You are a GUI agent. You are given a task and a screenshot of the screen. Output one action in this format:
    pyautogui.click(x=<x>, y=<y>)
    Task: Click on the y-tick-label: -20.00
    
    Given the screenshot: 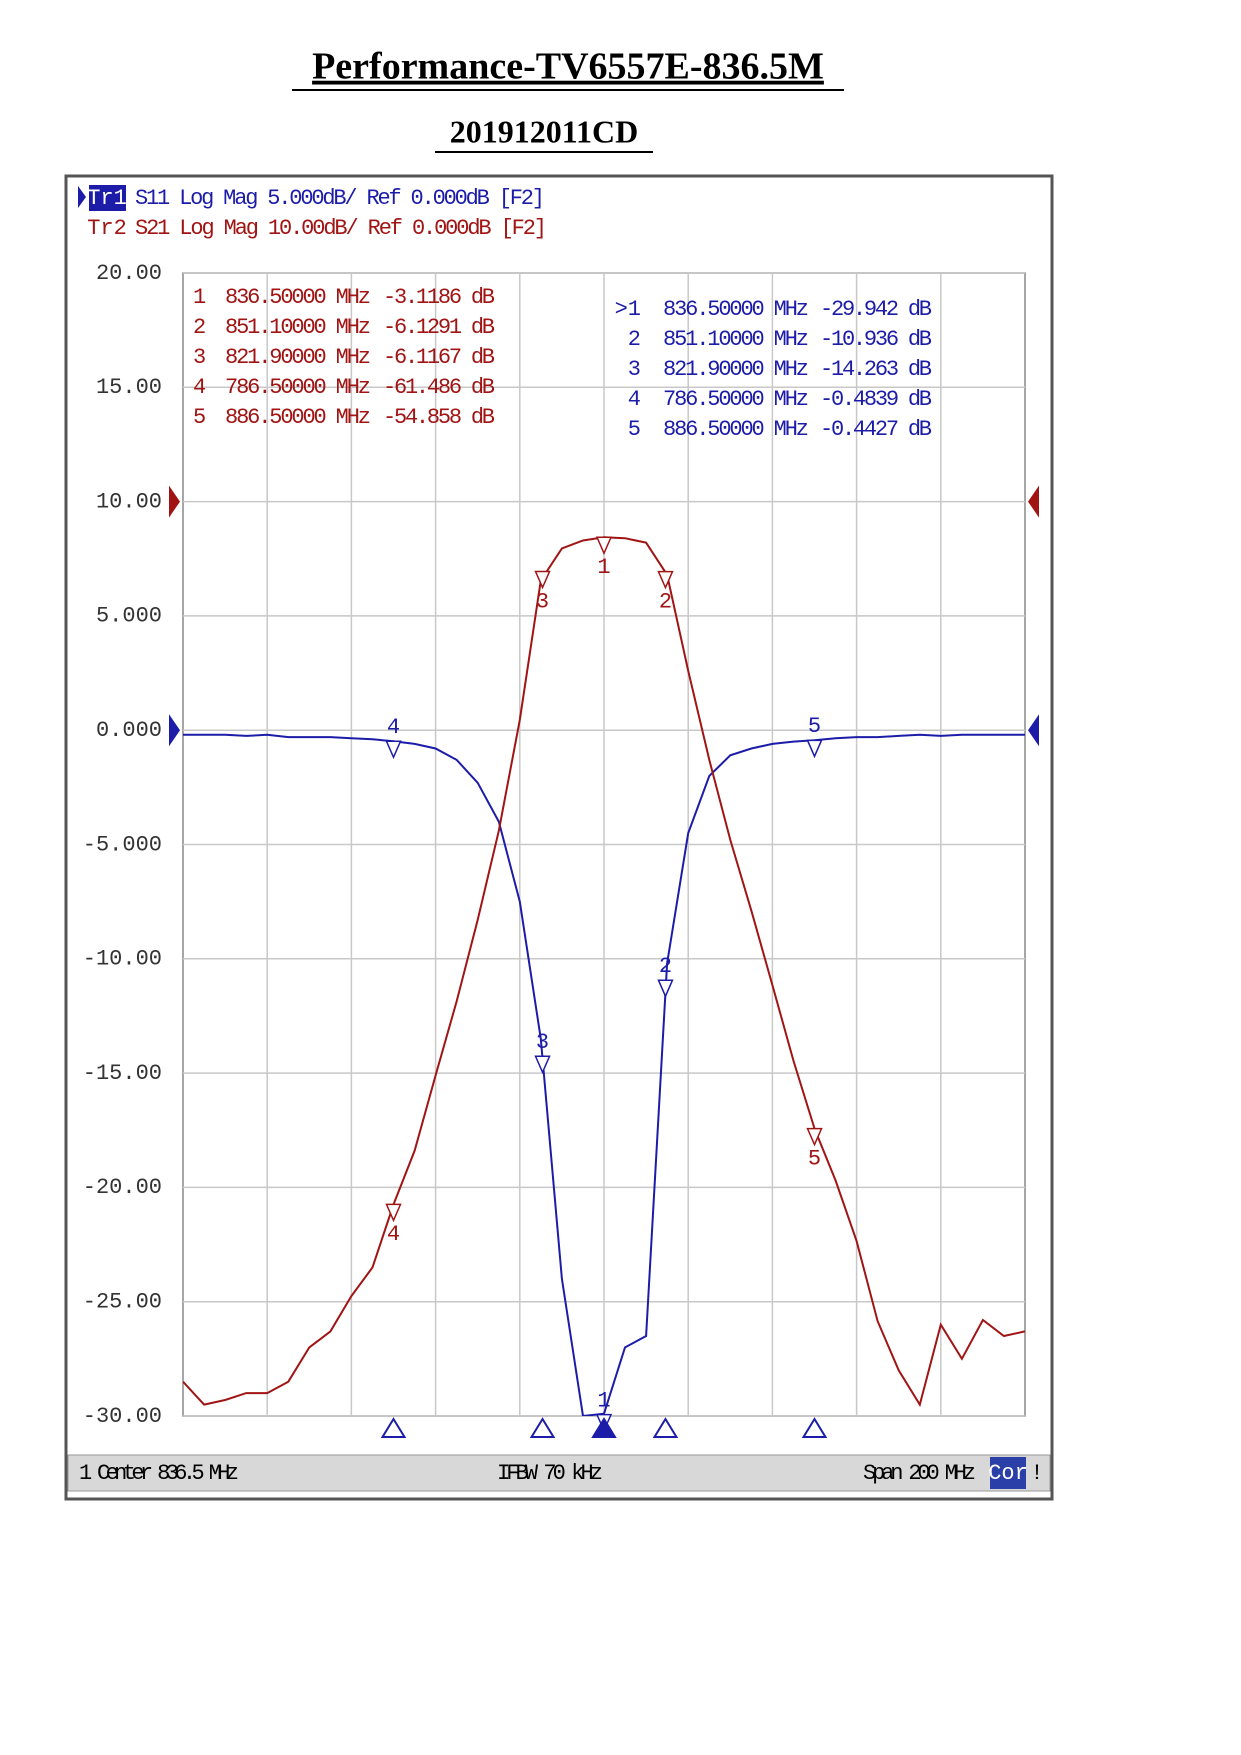 What is the action you would take?
    pyautogui.click(x=122, y=1187)
    